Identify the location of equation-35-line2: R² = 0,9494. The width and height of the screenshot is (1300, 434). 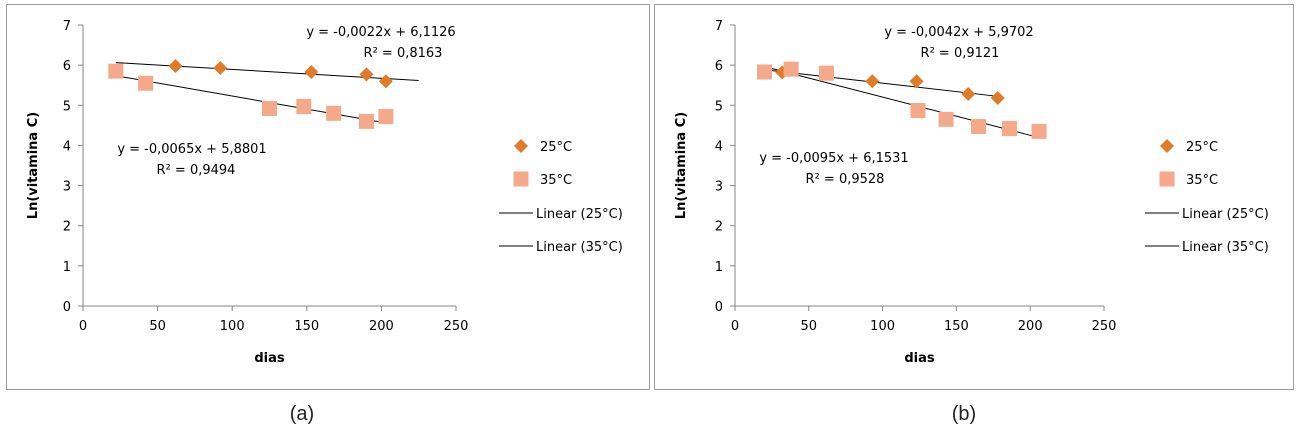
(196, 170).